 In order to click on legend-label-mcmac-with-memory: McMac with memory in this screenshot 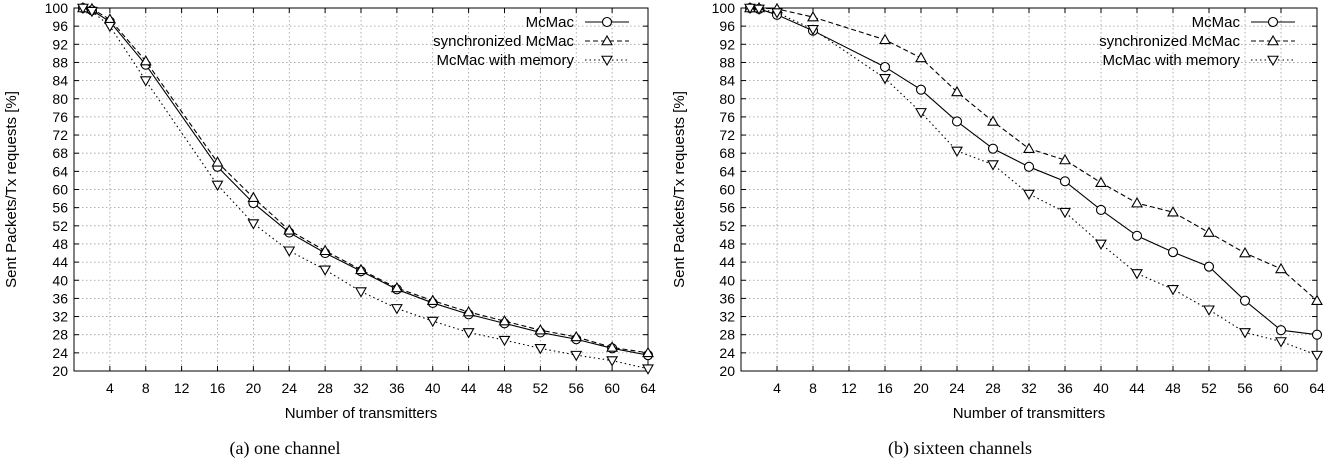, I will do `click(505, 60)`.